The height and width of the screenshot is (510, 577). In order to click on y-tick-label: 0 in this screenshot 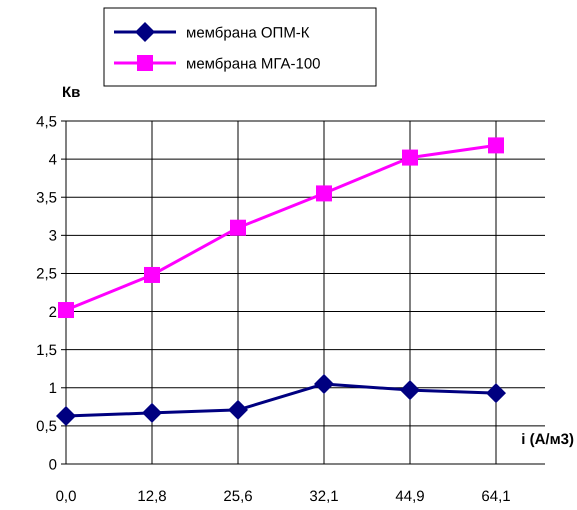, I will do `click(52, 465)`.